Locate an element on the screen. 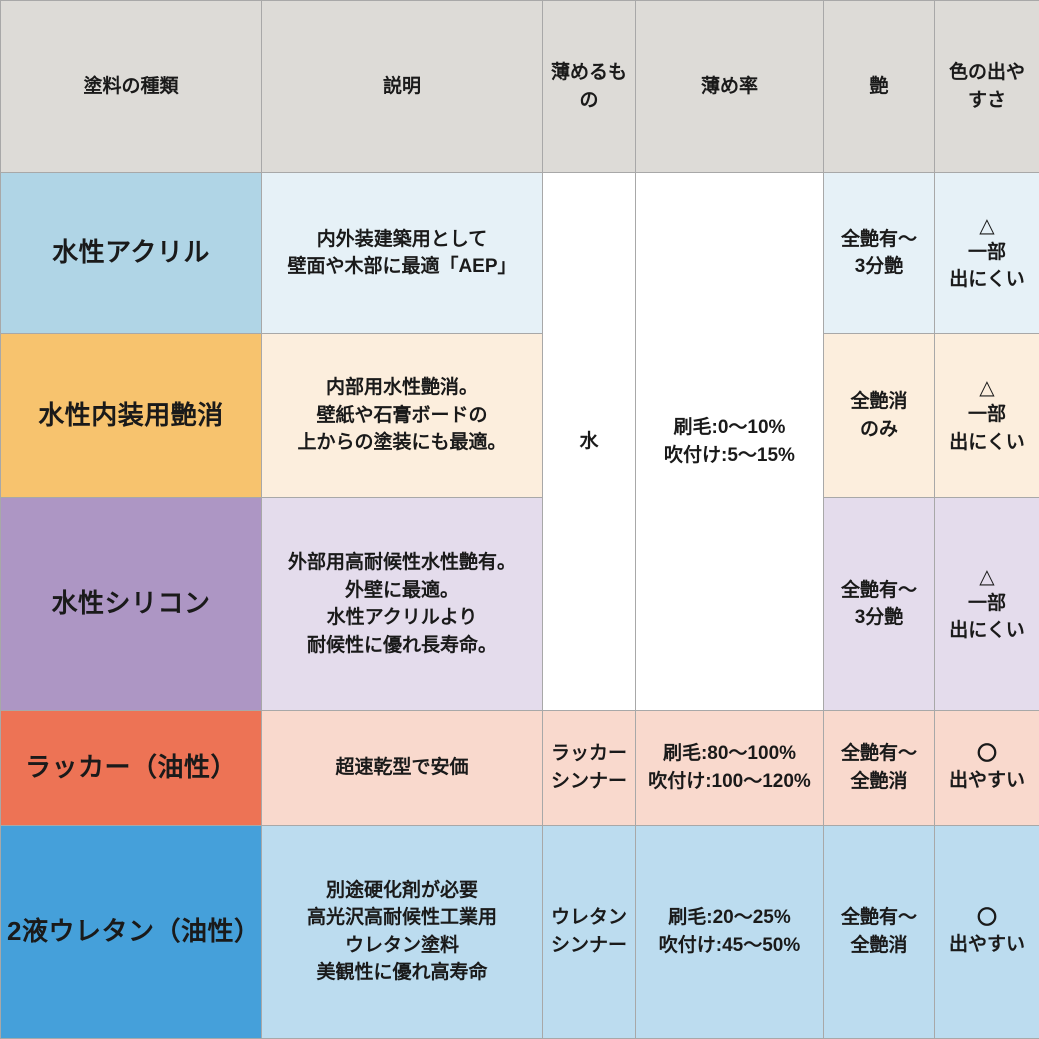 Image resolution: width=1039 pixels, height=1039 pixels. paint-type-cell: 2液ウレタン（油性） is located at coordinates (131, 931).